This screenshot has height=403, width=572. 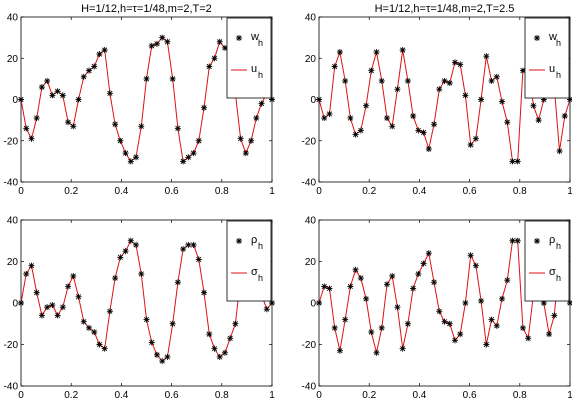 I want to click on x-tick-label: 1, so click(x=569, y=395).